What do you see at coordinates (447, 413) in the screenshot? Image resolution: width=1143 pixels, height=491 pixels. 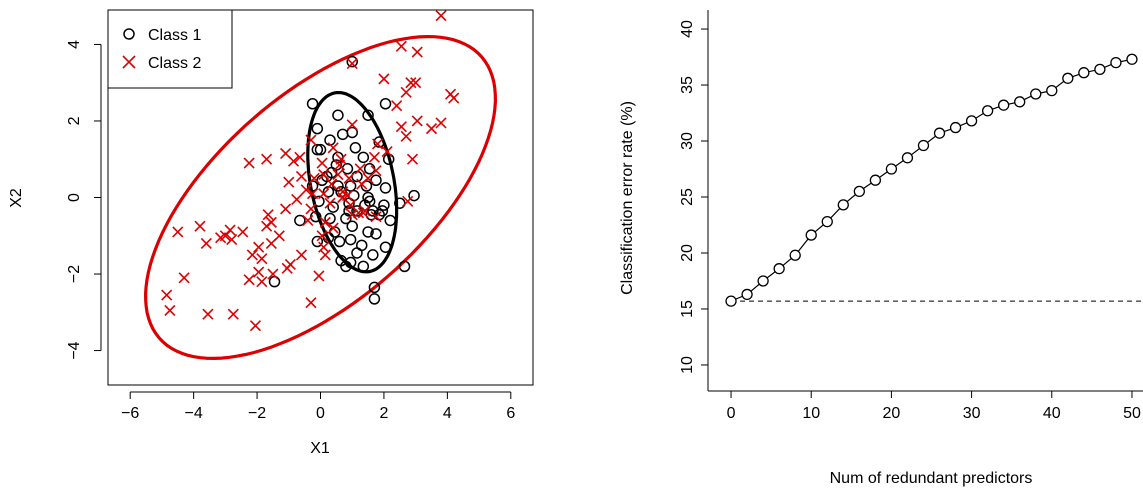 I see `scatter-x-tick-label: 4` at bounding box center [447, 413].